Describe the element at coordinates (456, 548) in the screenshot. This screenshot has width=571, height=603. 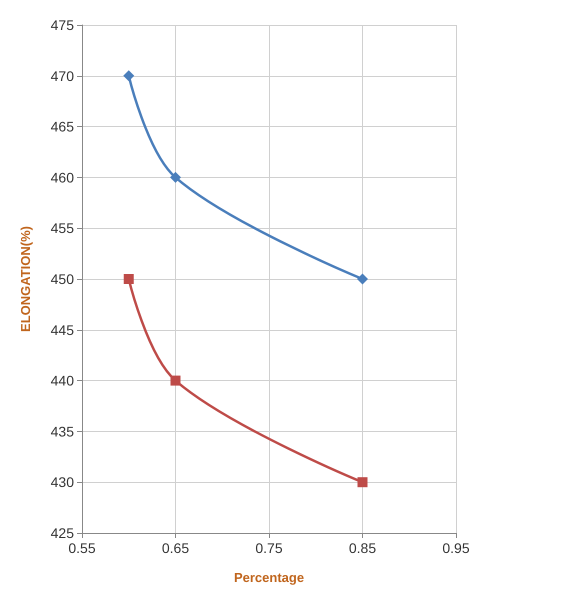
I see `x-tick-label: 0.95` at that location.